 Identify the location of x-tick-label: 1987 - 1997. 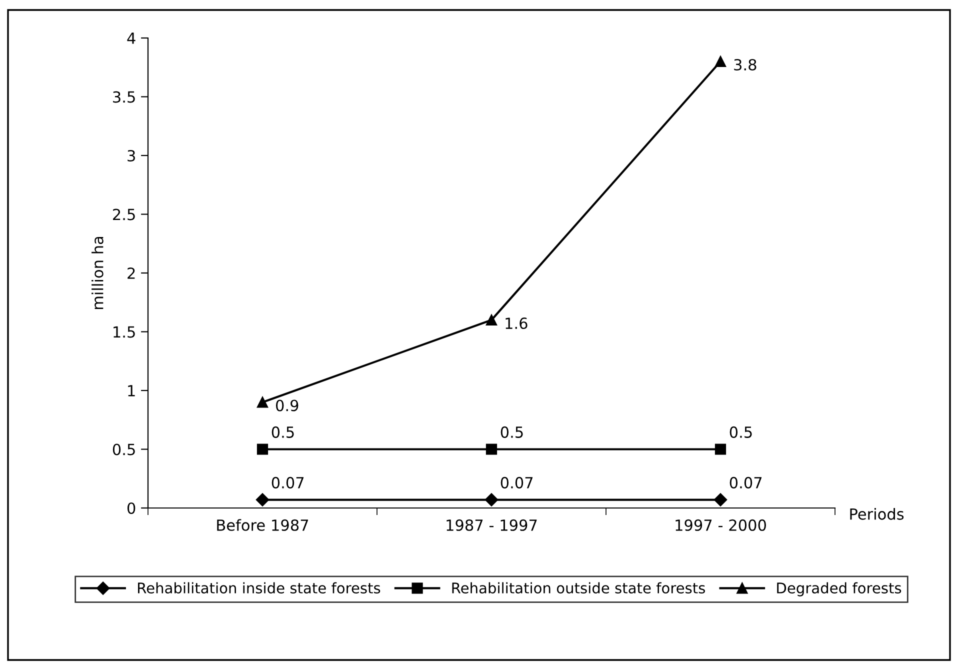
(491, 525).